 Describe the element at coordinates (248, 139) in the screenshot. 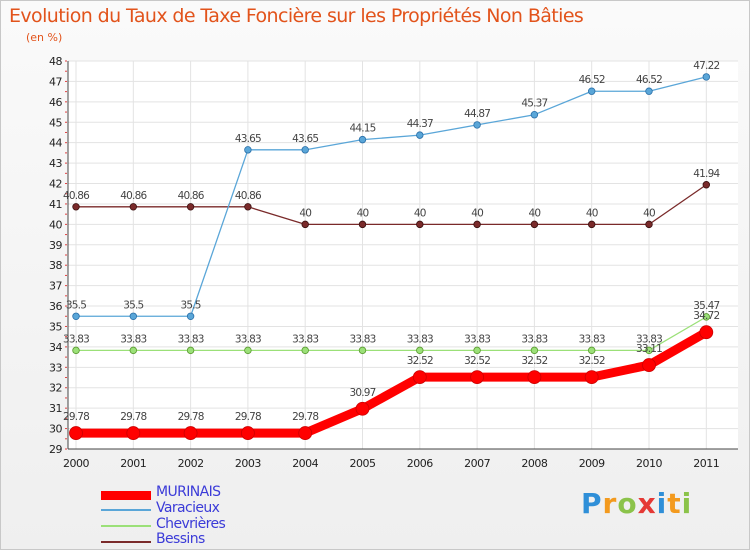

I see `data-label: 43.65` at that location.